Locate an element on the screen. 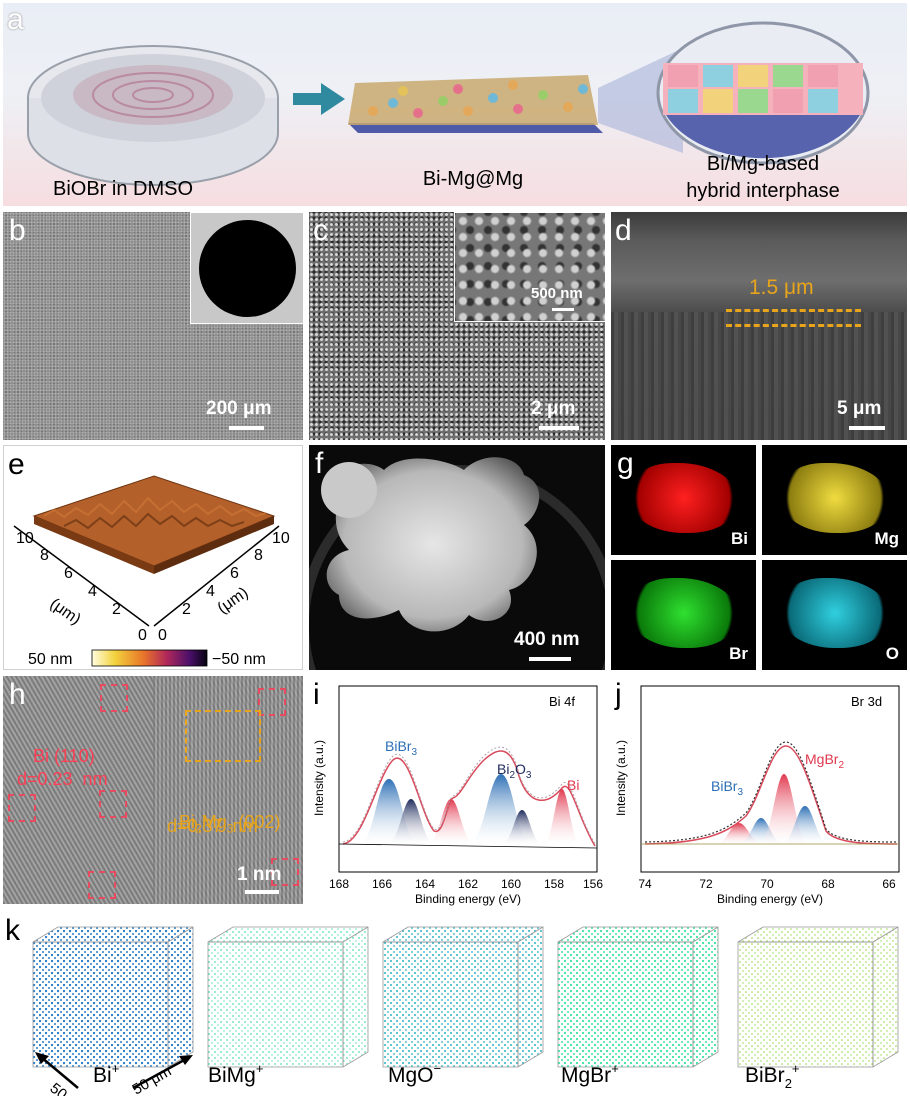  cube-bi is located at coordinates (113, 997).